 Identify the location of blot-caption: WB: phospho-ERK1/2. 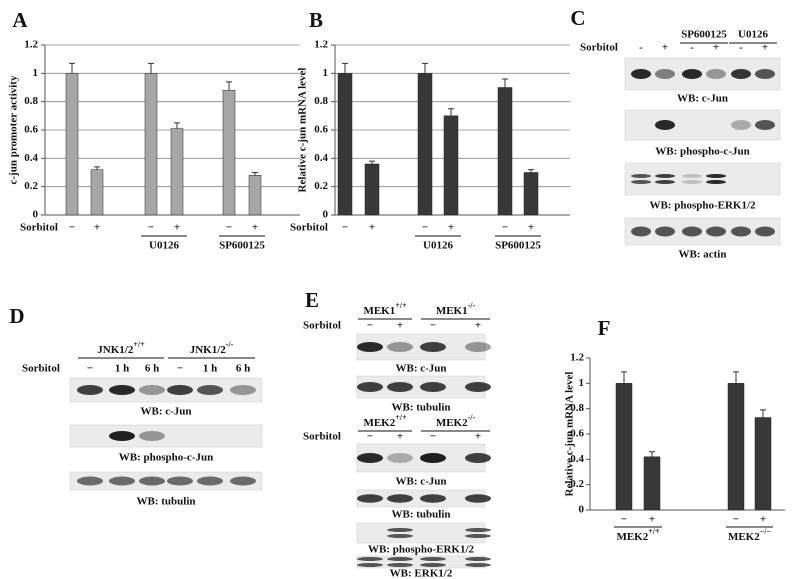
(702, 206).